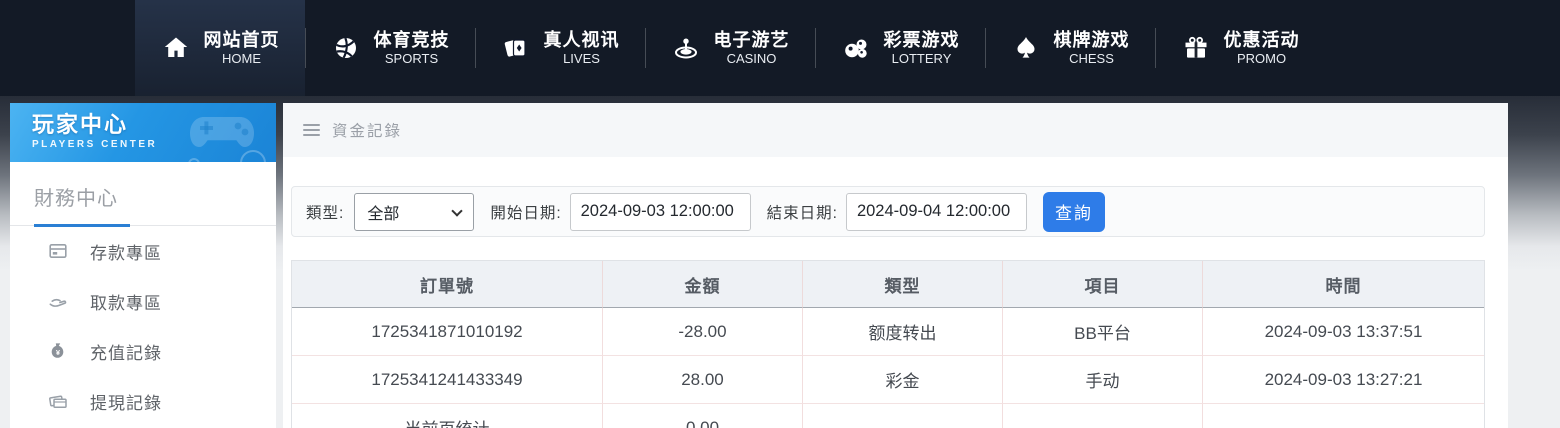 The width and height of the screenshot is (1560, 428). What do you see at coordinates (702, 284) in the screenshot?
I see `table-header-amount: 金額` at bounding box center [702, 284].